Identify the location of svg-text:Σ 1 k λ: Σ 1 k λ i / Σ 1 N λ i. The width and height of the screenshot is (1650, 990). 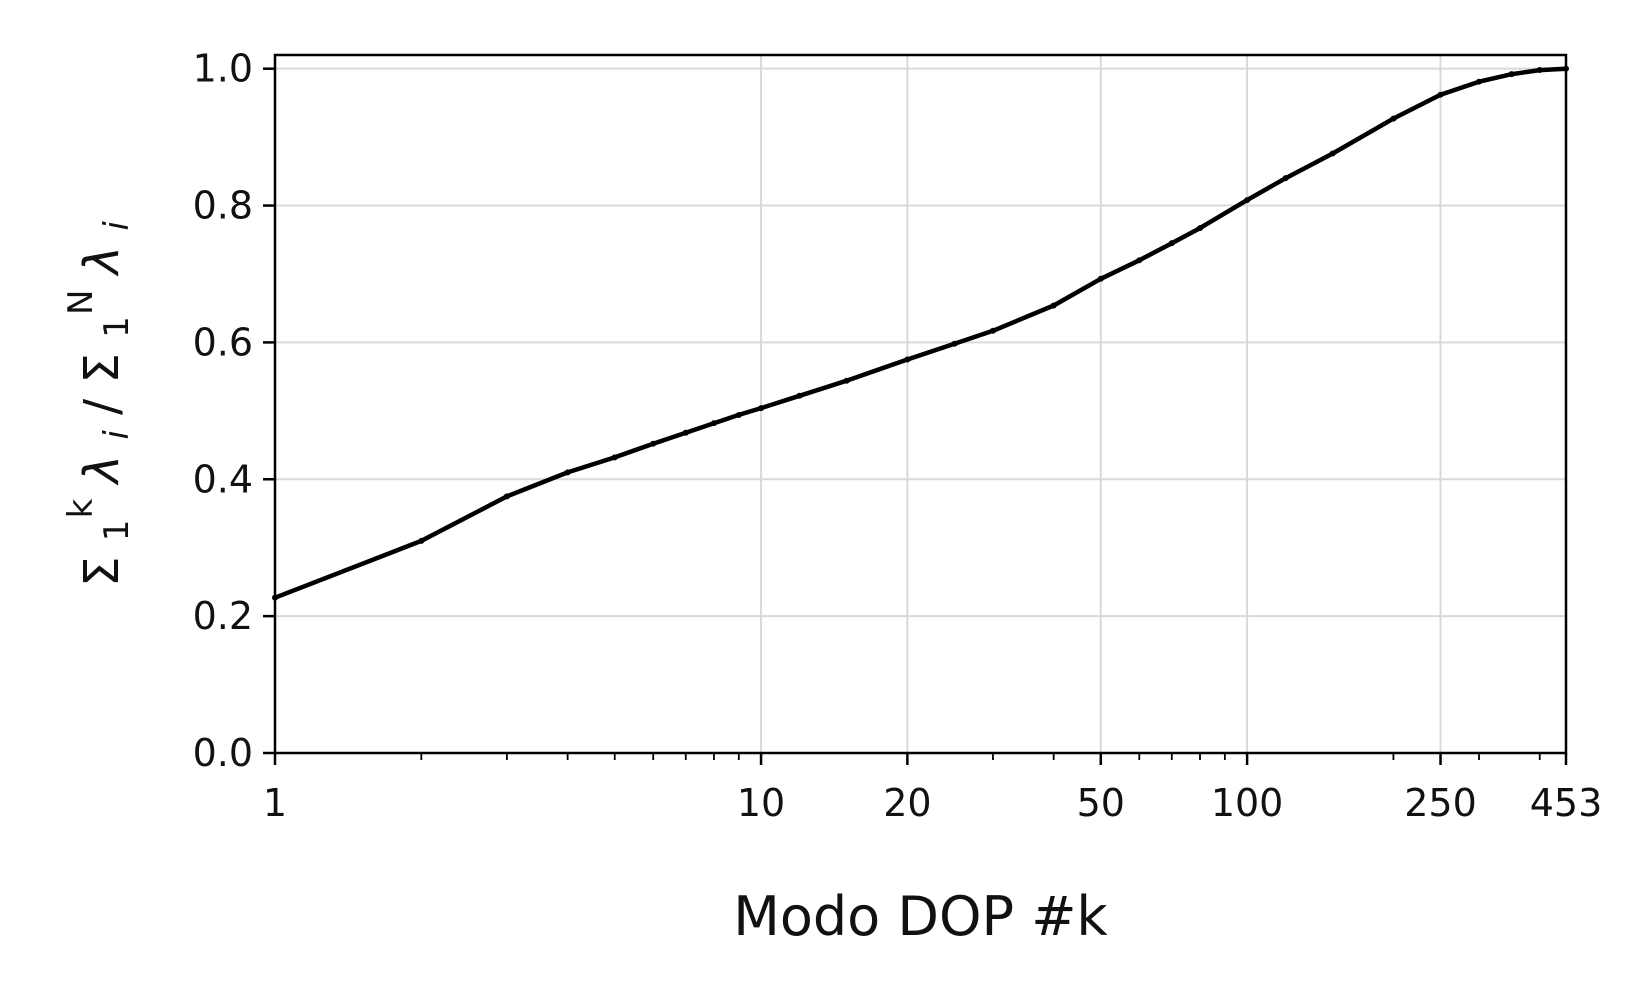
(94, 404).